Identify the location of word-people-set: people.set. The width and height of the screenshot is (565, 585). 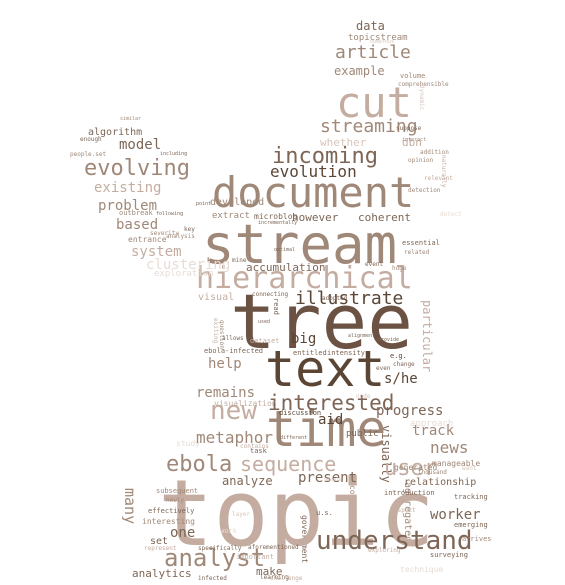
(88, 154).